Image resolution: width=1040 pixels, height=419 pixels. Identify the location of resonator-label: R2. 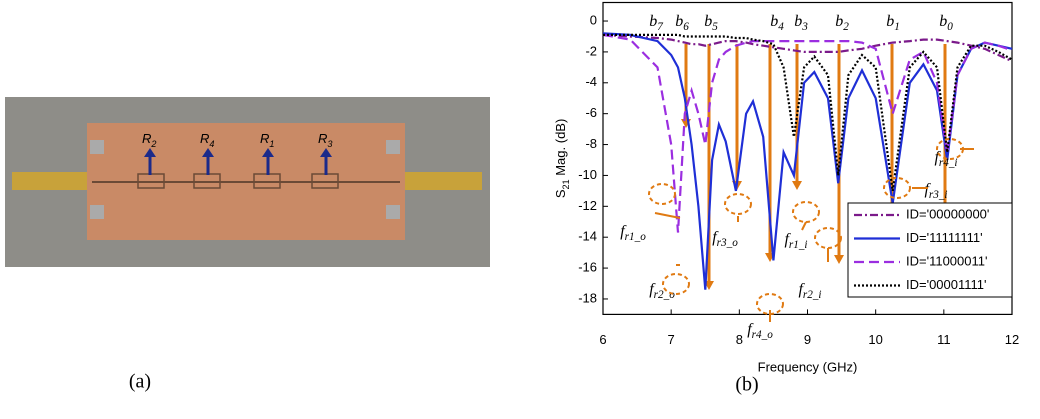
(149, 140).